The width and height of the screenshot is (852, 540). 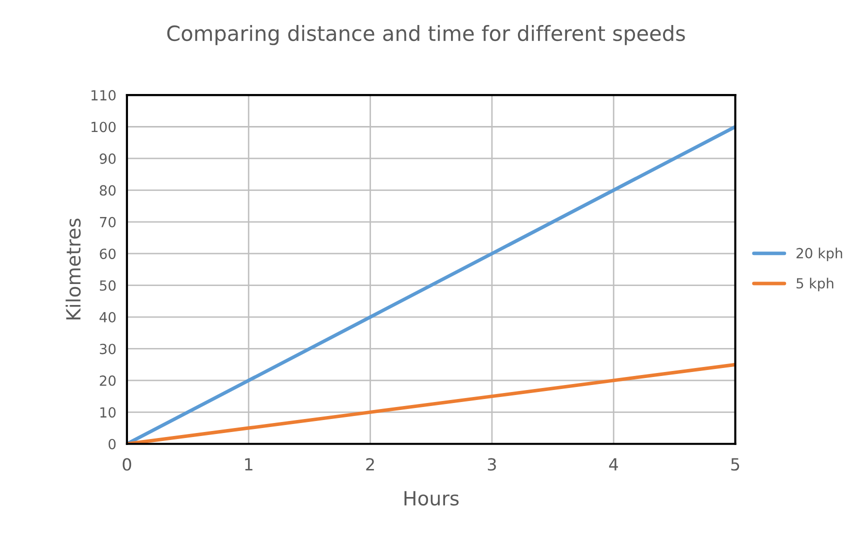 What do you see at coordinates (248, 464) in the screenshot?
I see `x-tick-label: 1` at bounding box center [248, 464].